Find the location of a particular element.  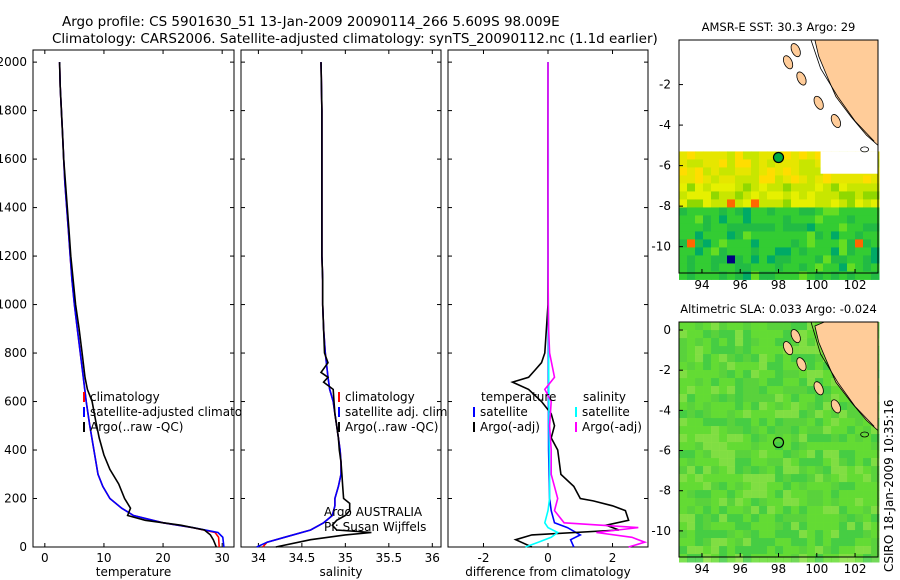

y-tick-label: -2 is located at coordinates (665, 370).